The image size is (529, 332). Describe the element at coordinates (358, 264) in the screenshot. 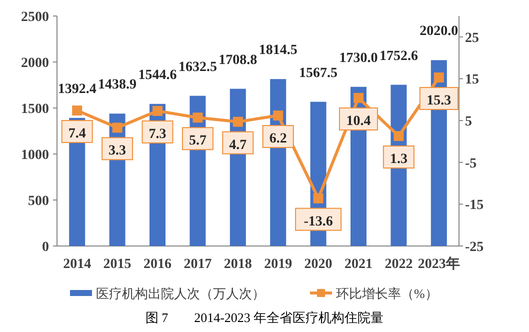

I see `x-tick-label: 2021` at that location.